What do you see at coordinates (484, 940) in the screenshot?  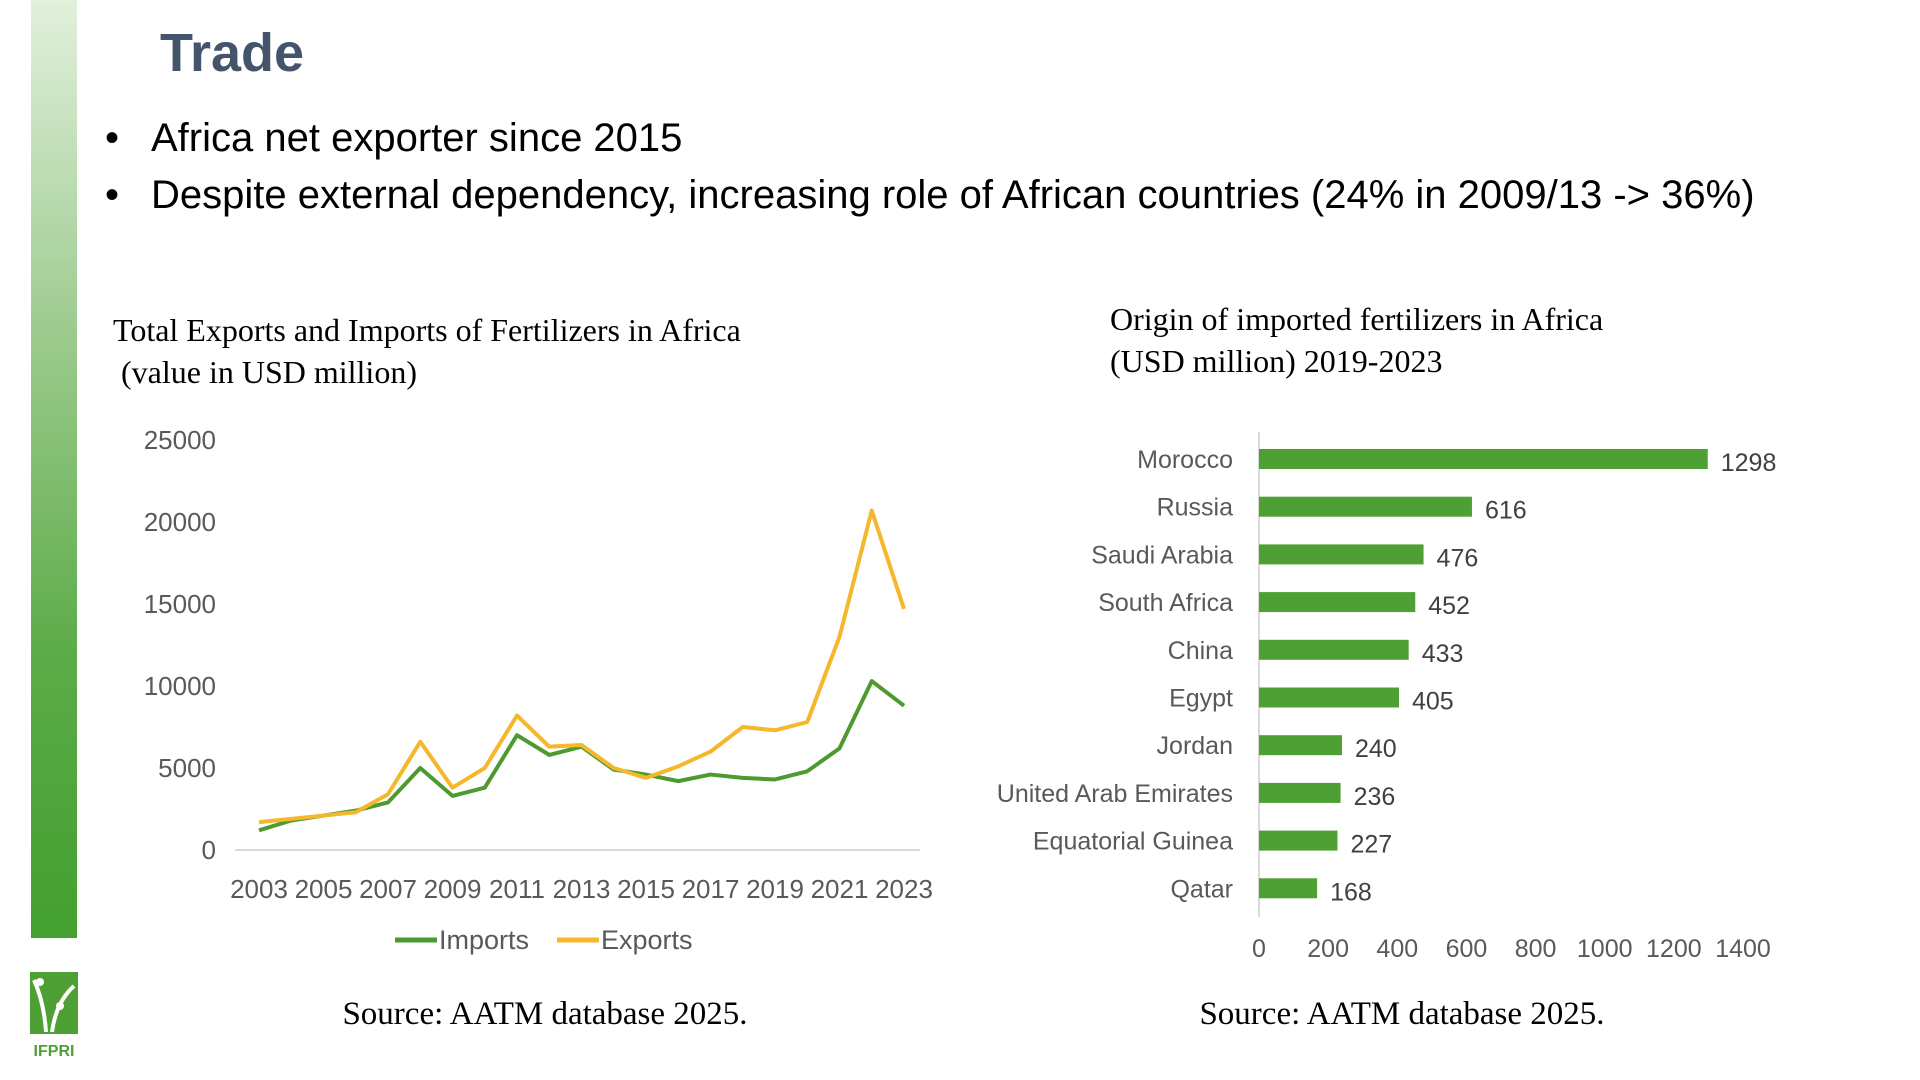 I see `legend-label: Imports` at bounding box center [484, 940].